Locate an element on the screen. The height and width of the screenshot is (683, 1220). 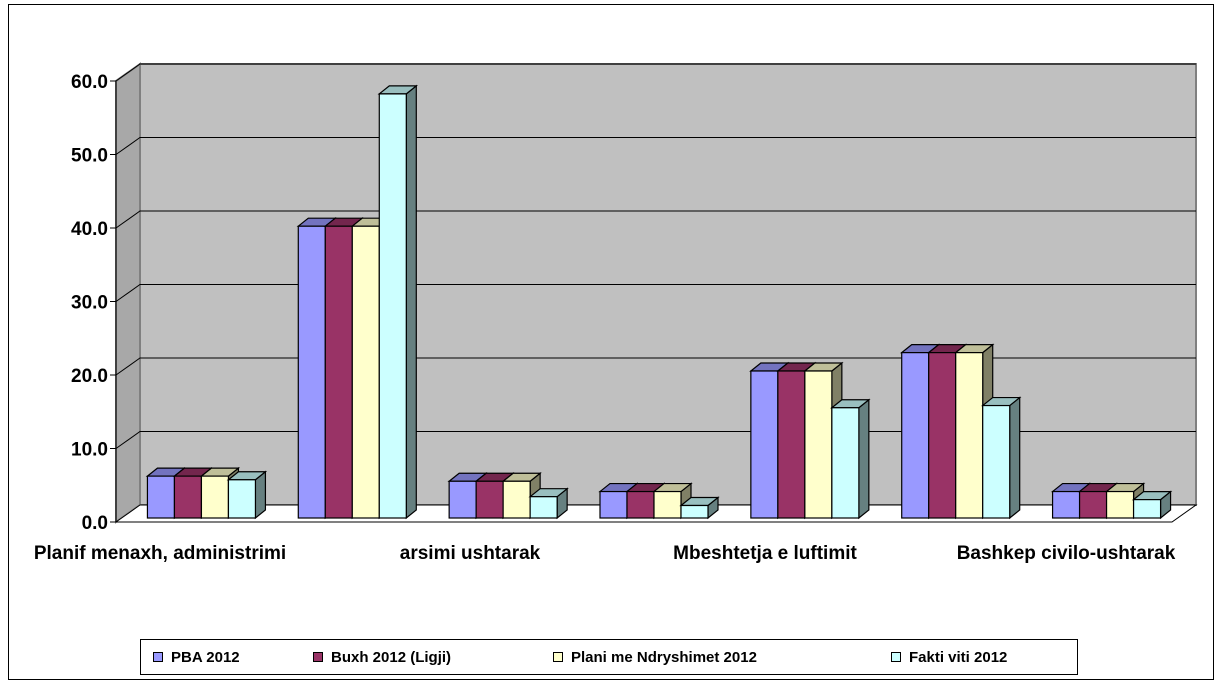
y-tick-label: 50.0 is located at coordinates (89, 156).